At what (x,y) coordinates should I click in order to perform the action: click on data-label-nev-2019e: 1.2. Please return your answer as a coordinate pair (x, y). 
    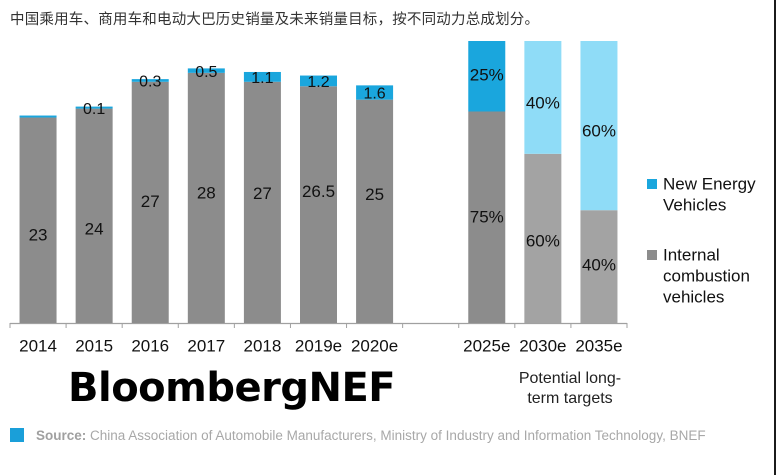
    Looking at the image, I should click on (318, 82).